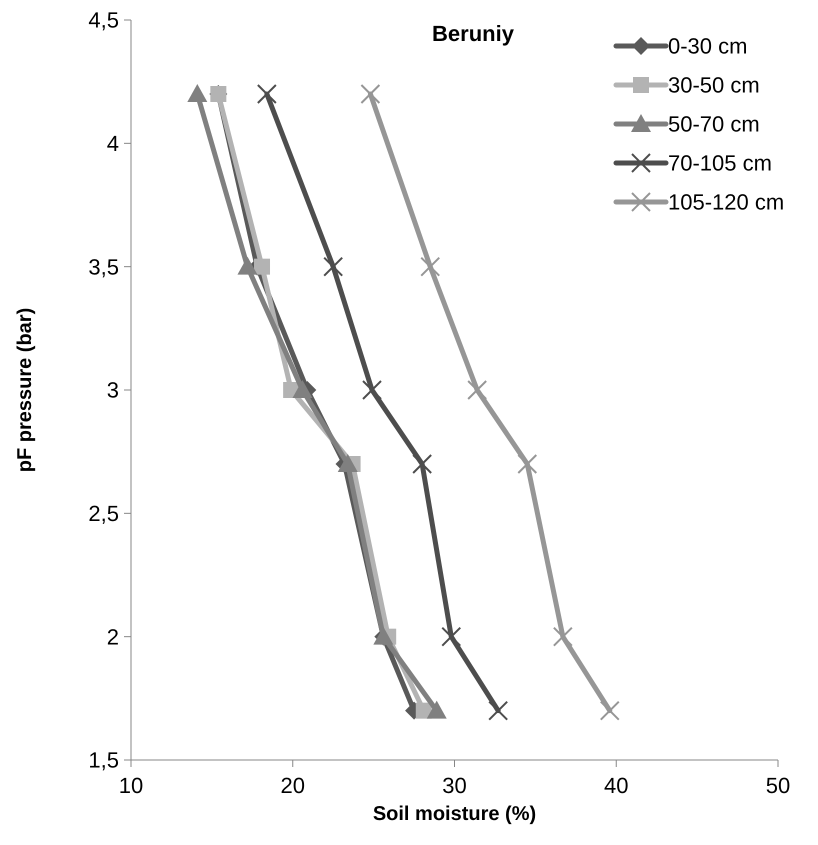 The image size is (818, 845). Describe the element at coordinates (103, 267) in the screenshot. I see `y-tick-label: 3,5` at that location.